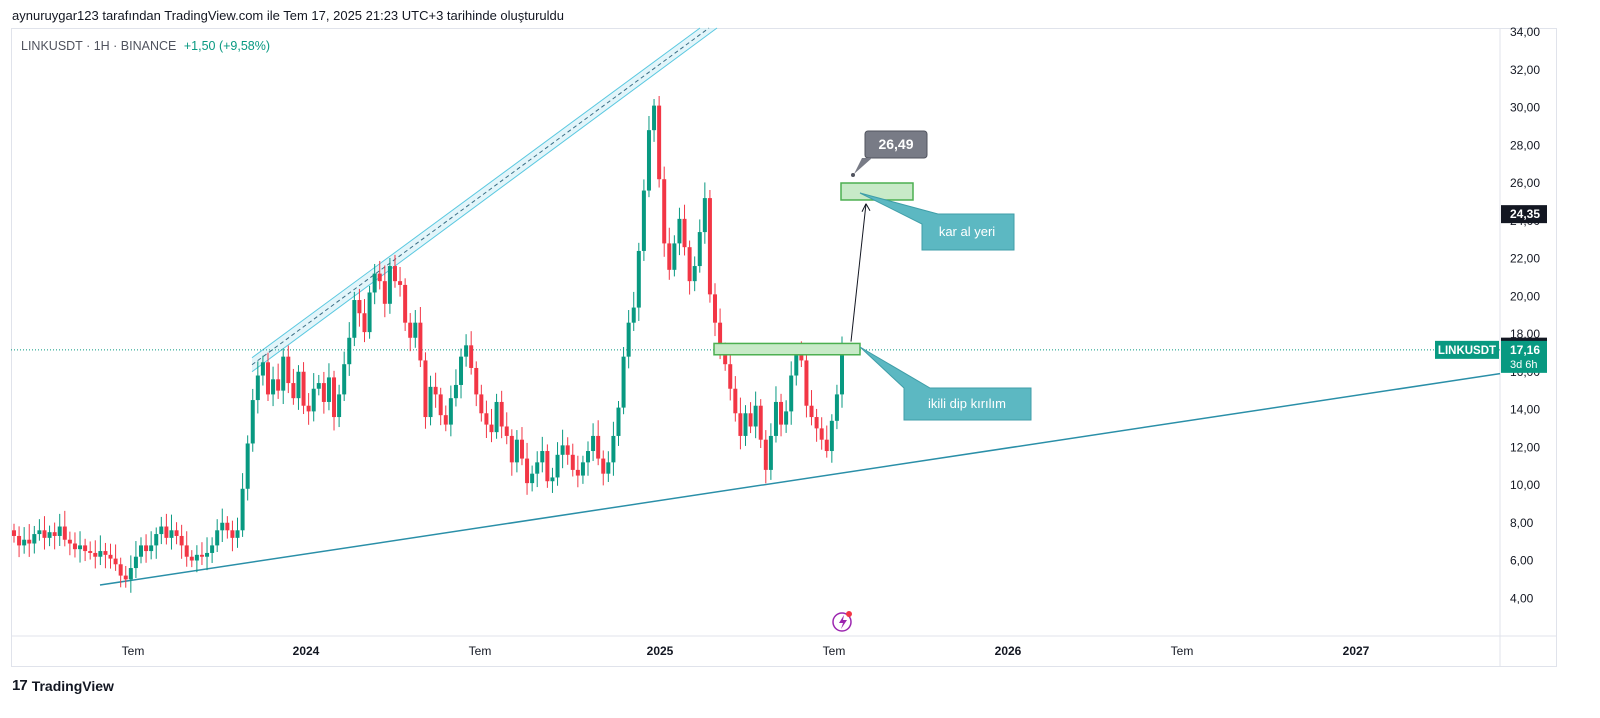  I want to click on callout-ikili-dip-label: ikili dip kırılım, so click(967, 403).